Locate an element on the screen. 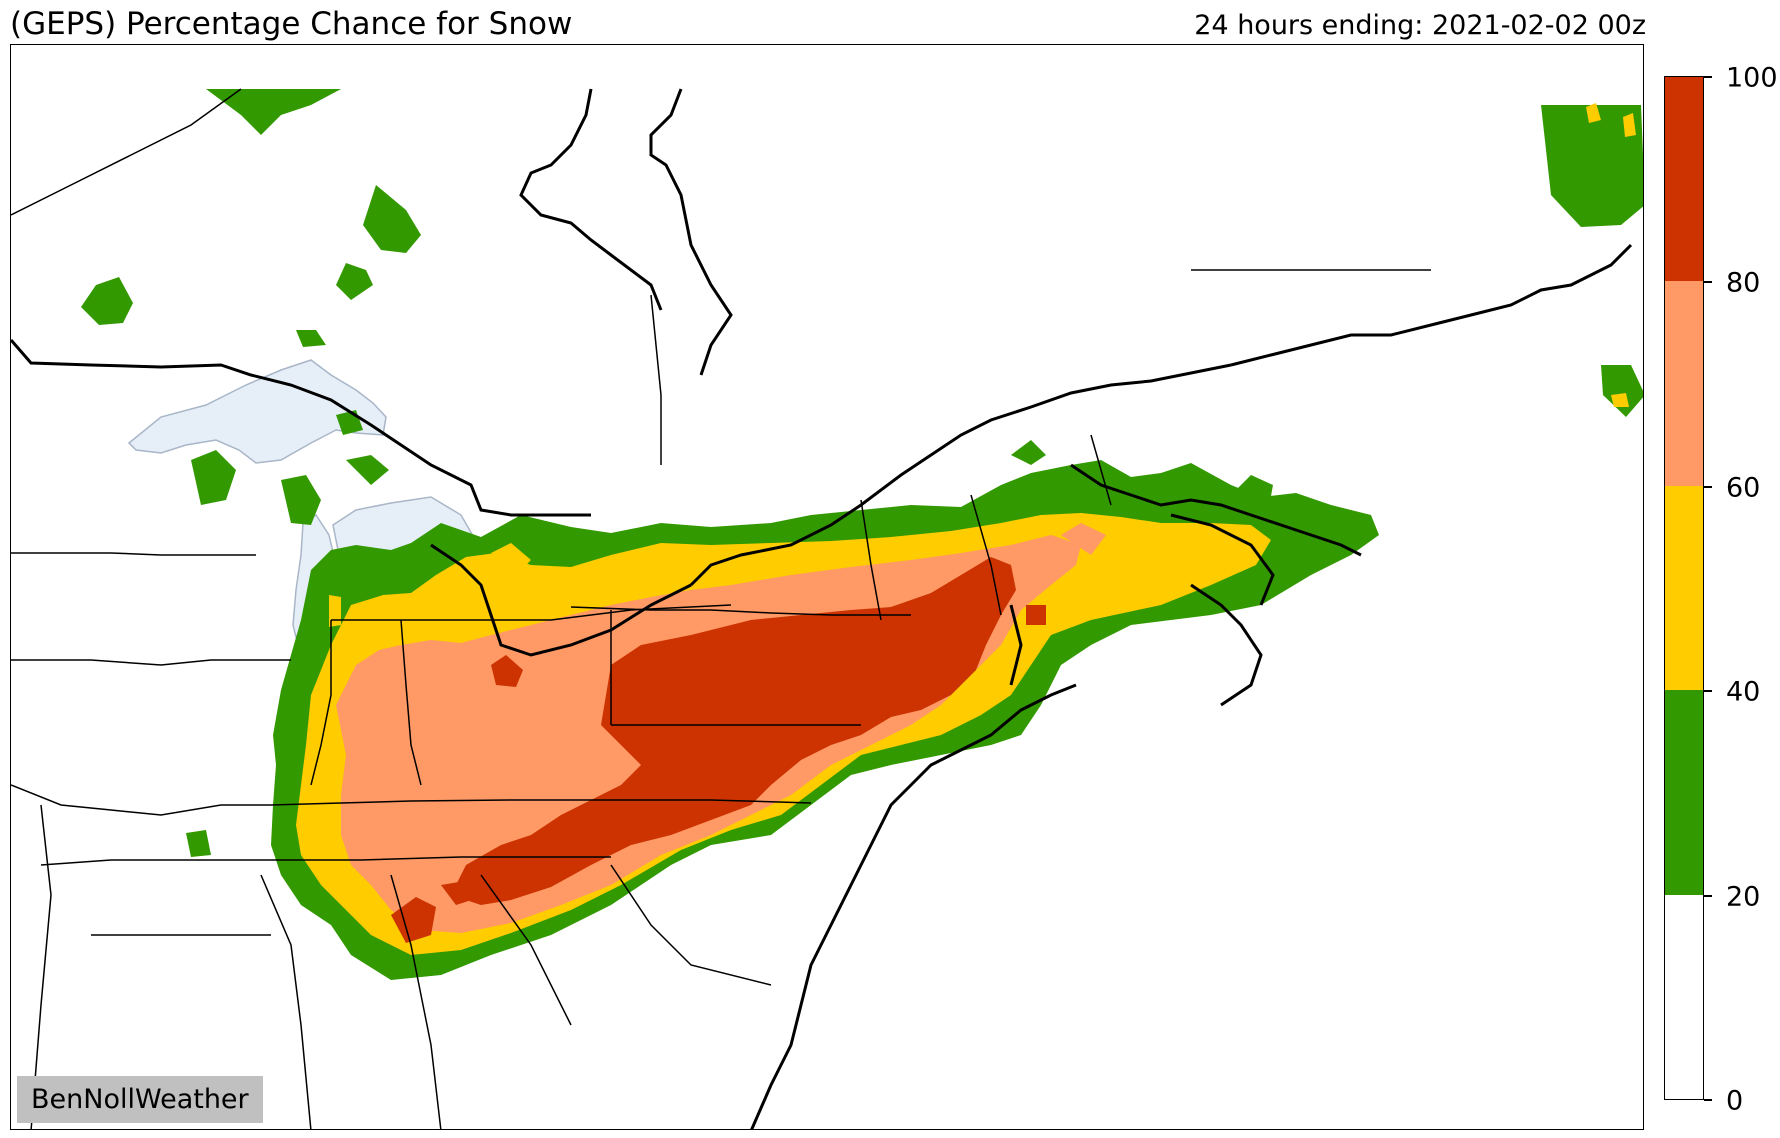 The image size is (1780, 1138). colorbar-tick-label: 20 is located at coordinates (1743, 897).